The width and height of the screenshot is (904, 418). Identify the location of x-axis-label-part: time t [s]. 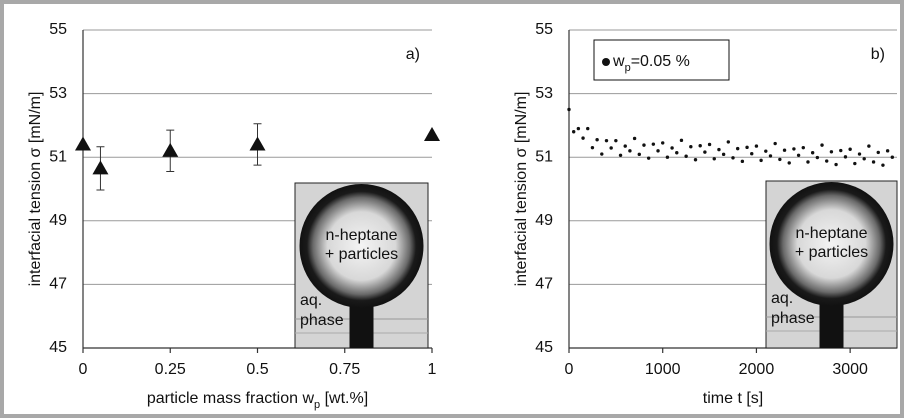
(733, 398).